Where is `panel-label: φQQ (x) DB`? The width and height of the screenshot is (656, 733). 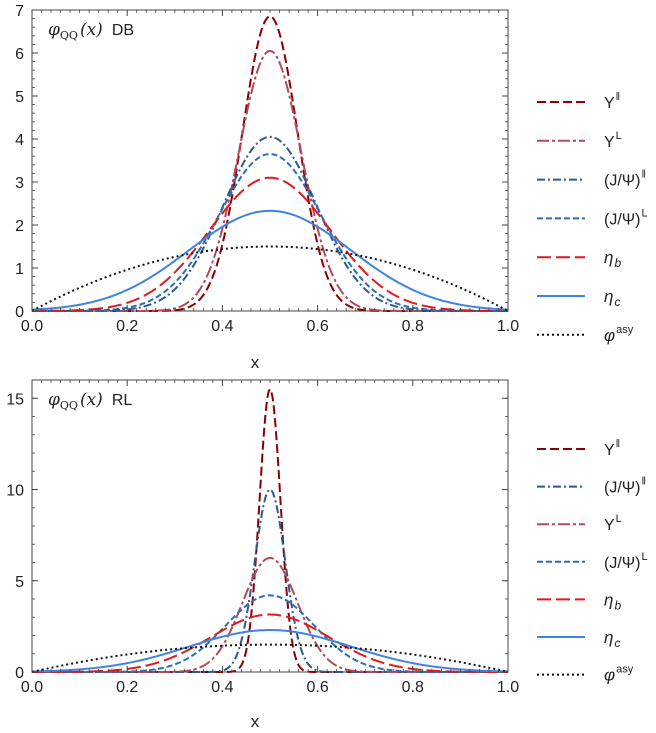
panel-label: φQQ (x) DB is located at coordinates (91, 31).